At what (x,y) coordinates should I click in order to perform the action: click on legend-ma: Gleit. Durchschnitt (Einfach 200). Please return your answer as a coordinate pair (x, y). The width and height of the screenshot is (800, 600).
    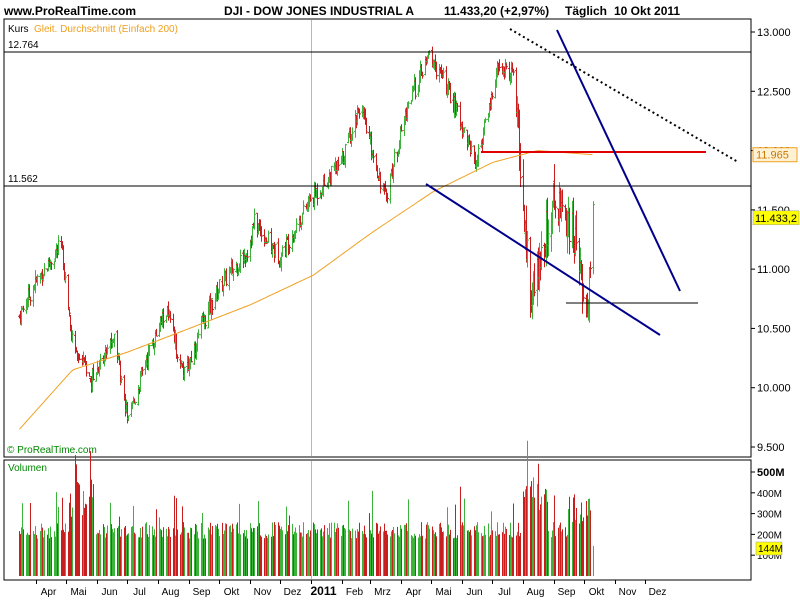
    Looking at the image, I should click on (106, 29).